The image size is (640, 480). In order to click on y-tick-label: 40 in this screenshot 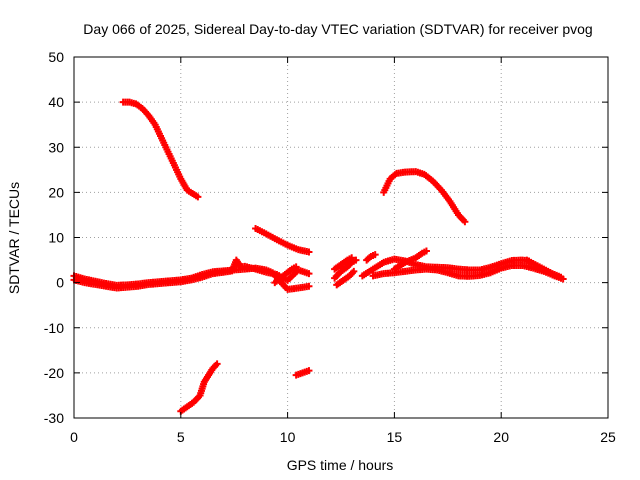, I will do `click(56, 102)`.